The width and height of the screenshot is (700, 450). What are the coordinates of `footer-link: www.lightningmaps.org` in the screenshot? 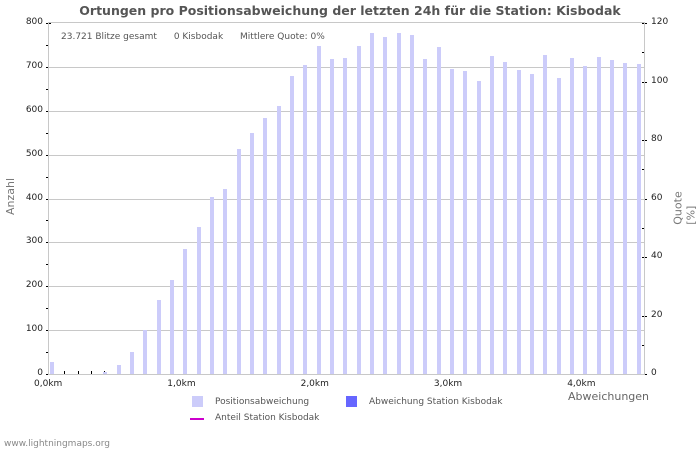 It's located at (57, 444).